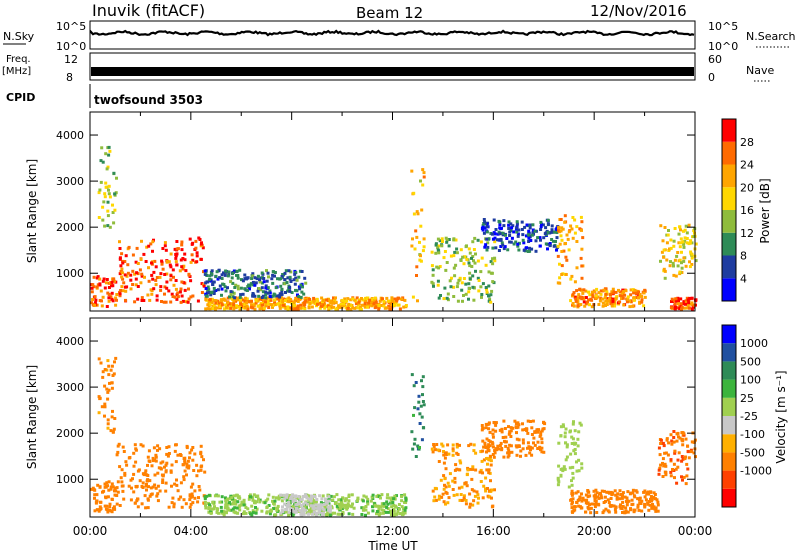  What do you see at coordinates (71, 26) in the screenshot?
I see `nsky-tick-top: 10^5` at bounding box center [71, 26].